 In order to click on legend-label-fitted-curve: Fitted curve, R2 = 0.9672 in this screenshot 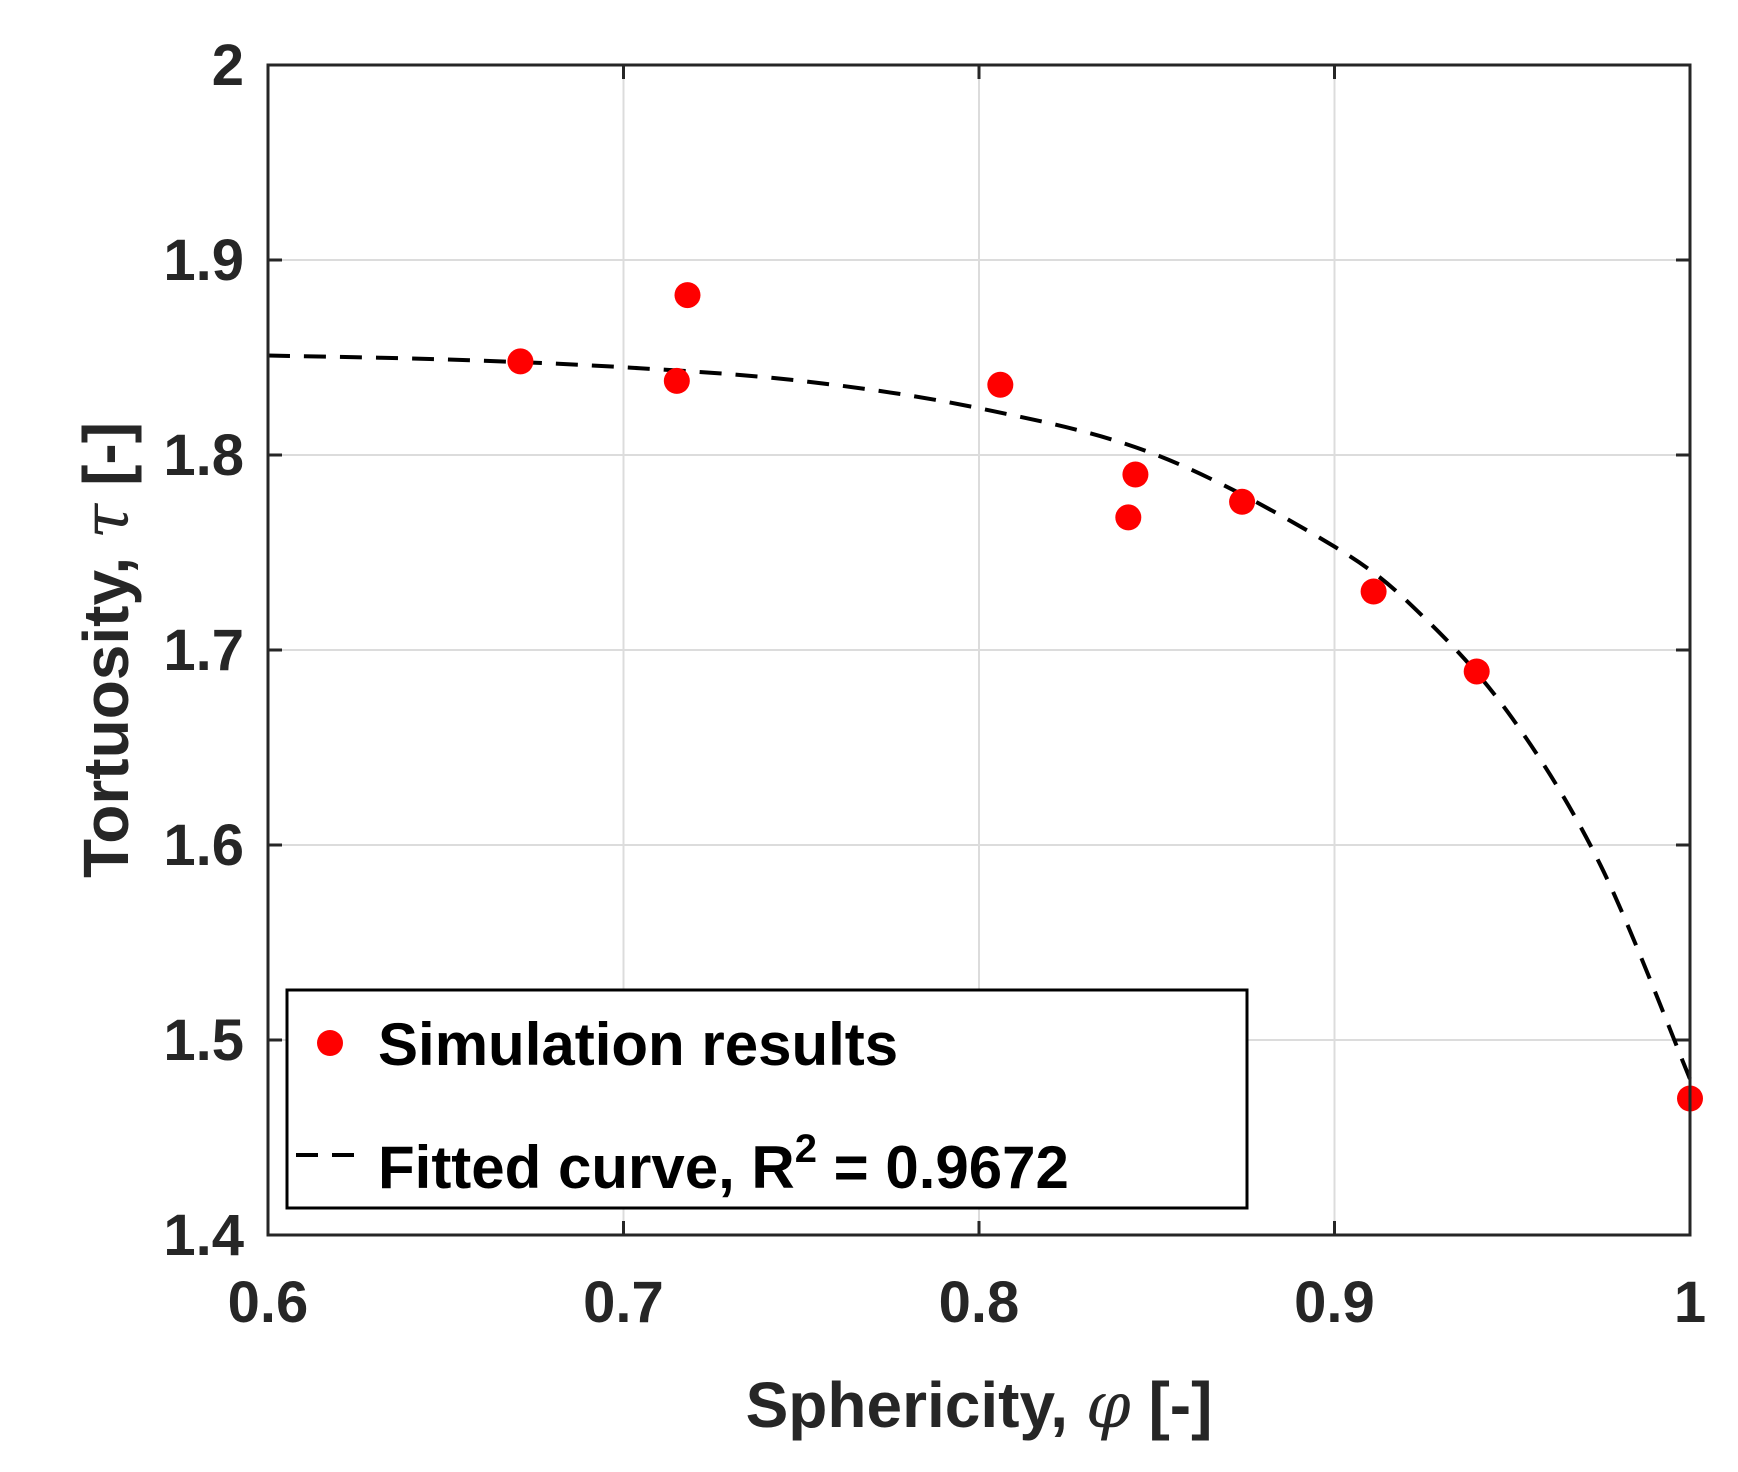, I will do `click(723, 1164)`.